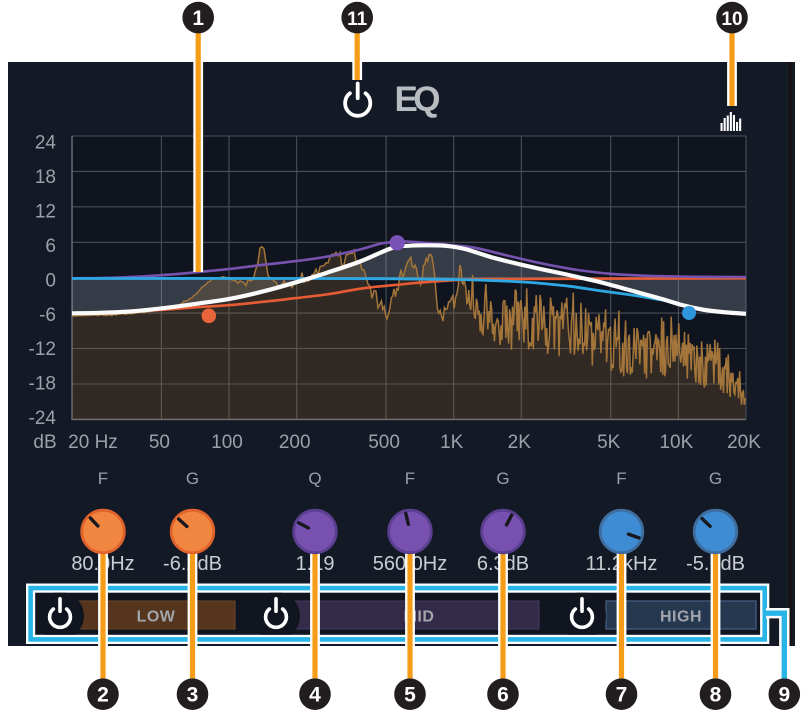 The height and width of the screenshot is (716, 808). I want to click on svg-text: 20 Hz, so click(93, 442).